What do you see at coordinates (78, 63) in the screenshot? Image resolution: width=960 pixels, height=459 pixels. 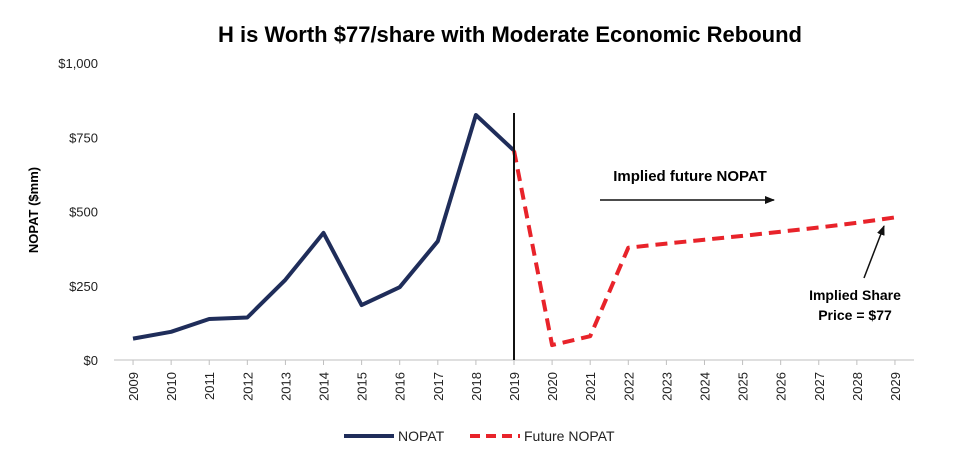 I see `y-tick-label: $1,000` at bounding box center [78, 63].